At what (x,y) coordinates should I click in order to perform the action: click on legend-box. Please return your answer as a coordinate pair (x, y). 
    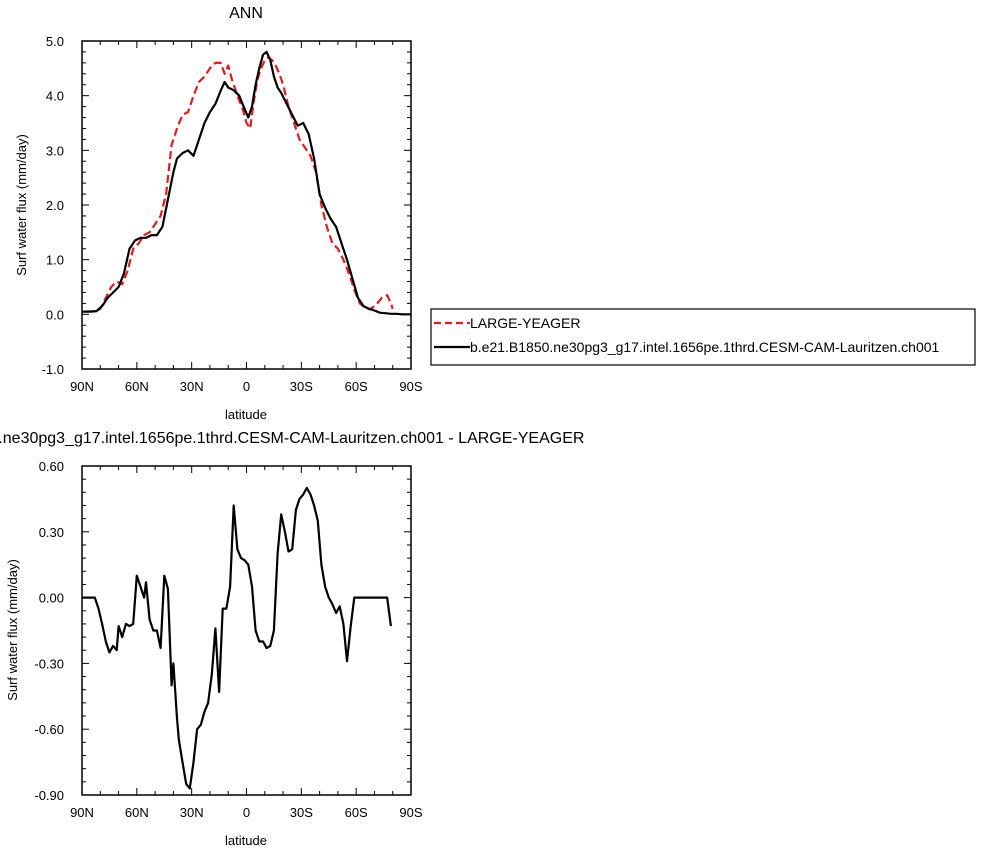
    Looking at the image, I should click on (703, 337).